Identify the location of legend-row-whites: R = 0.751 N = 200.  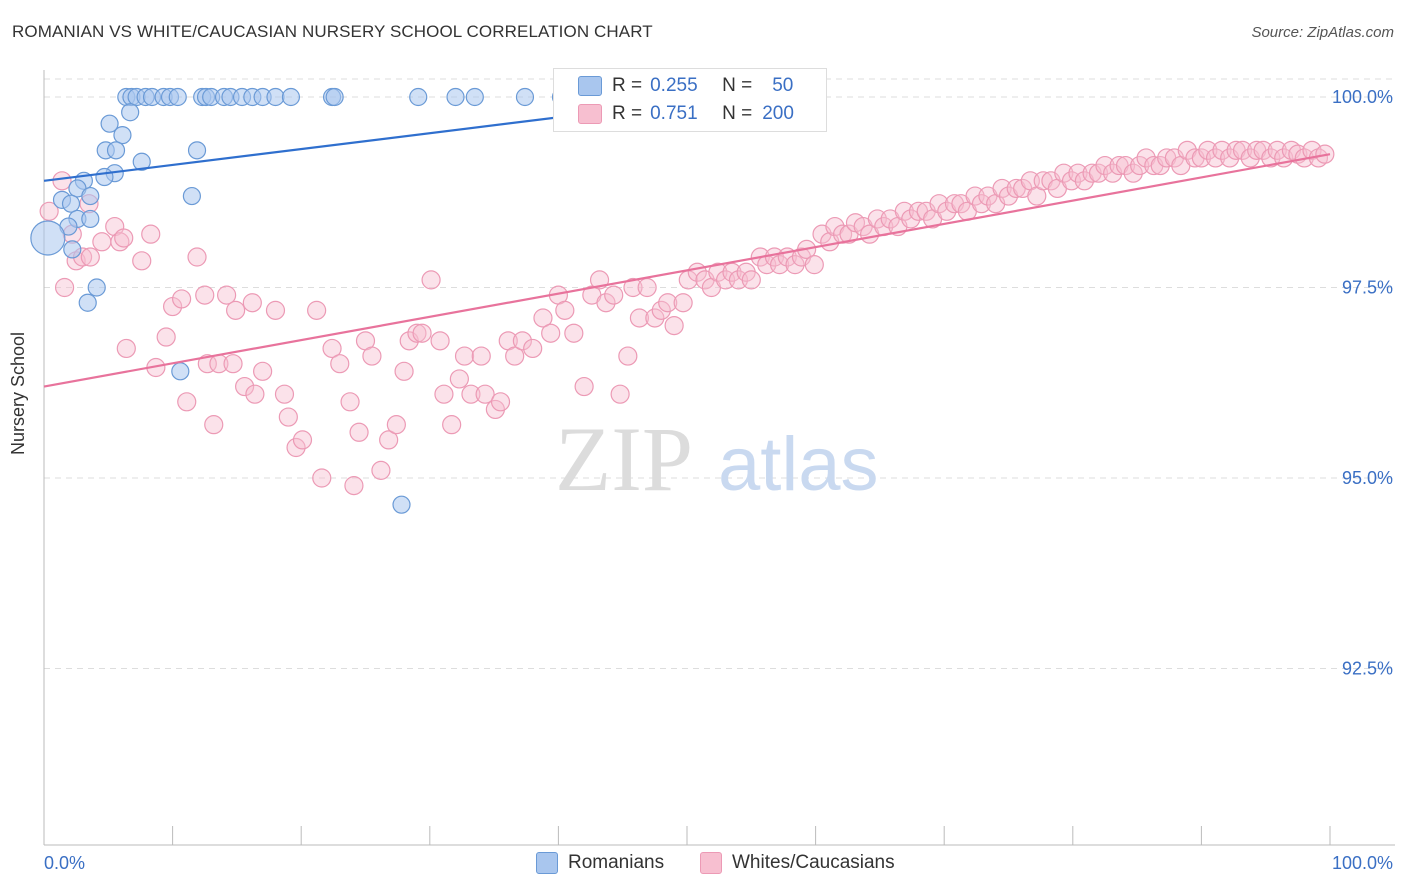
(674, 114).